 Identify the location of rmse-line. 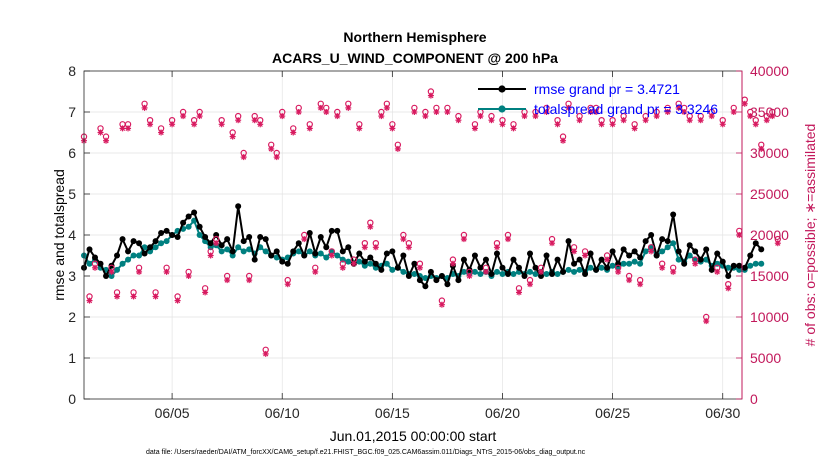
(423, 247).